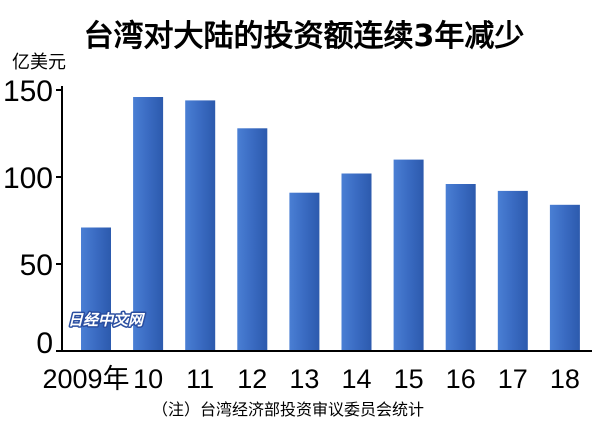 This screenshot has width=600, height=431. I want to click on x-tick-label-16: 16, so click(461, 379).